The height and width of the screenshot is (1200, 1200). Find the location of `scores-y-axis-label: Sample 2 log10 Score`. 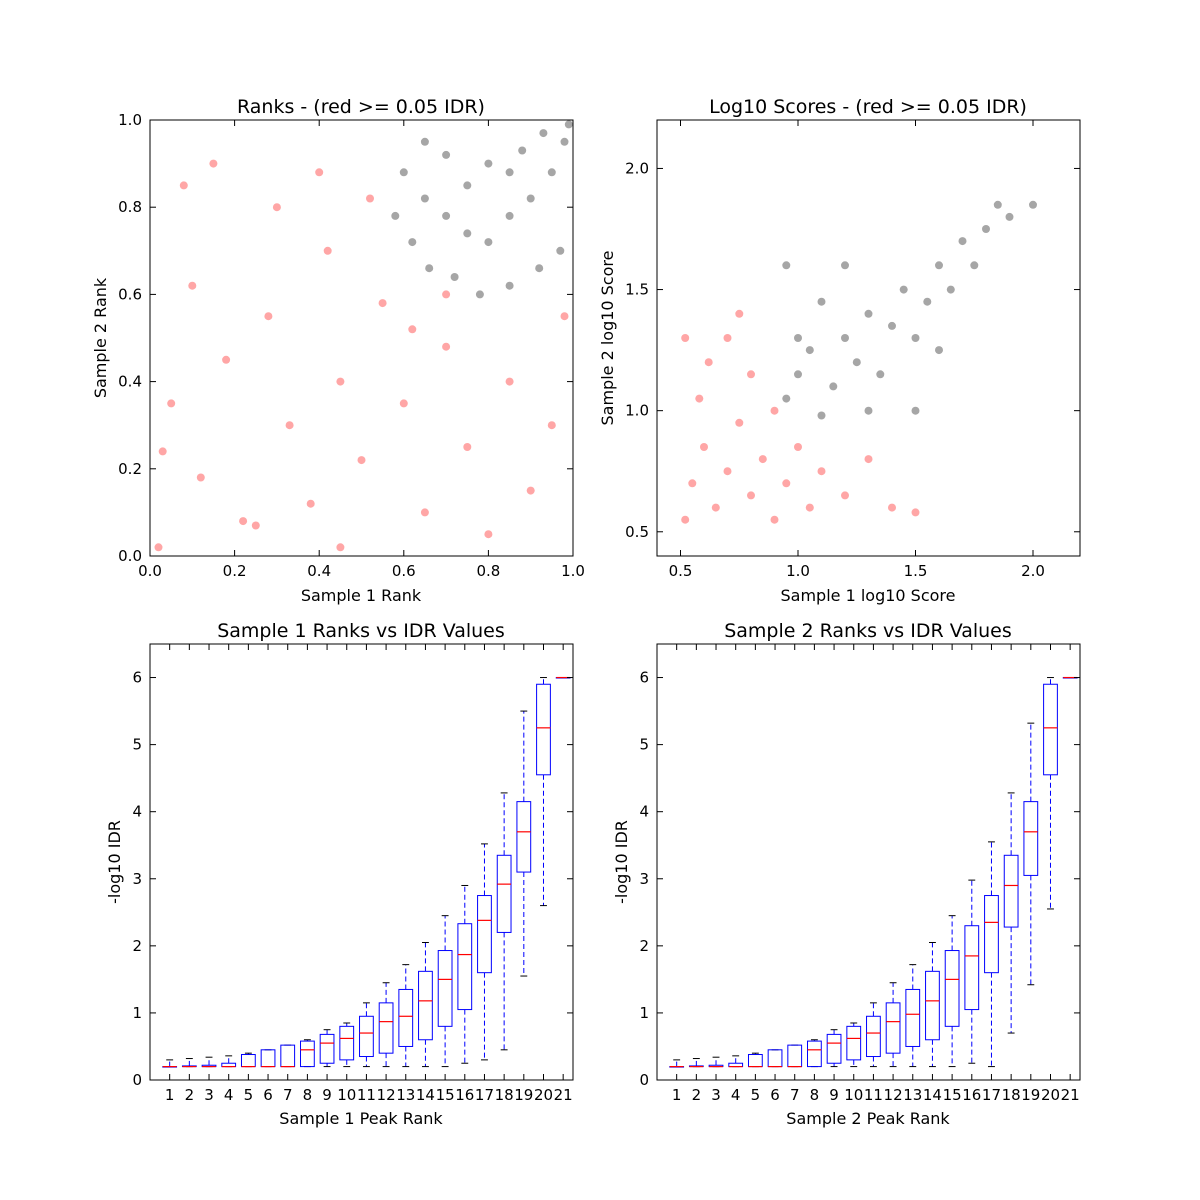

scores-y-axis-label: Sample 2 log10 Score is located at coordinates (607, 338).